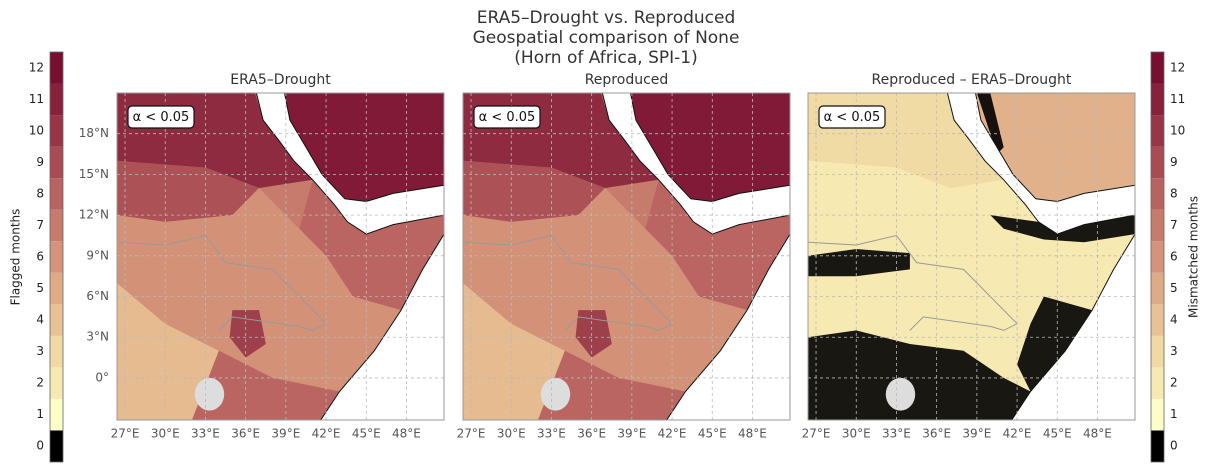 The width and height of the screenshot is (1212, 472). Describe the element at coordinates (1174, 225) in the screenshot. I see `colorbar-tick-label: 7` at that location.